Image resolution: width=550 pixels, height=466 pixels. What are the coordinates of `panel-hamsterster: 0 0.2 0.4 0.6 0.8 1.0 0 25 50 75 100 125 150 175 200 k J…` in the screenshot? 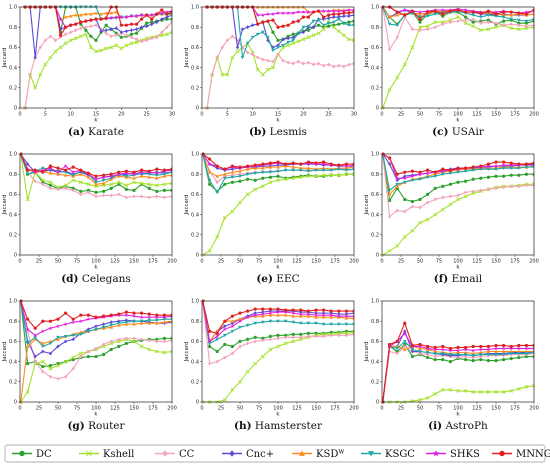 It's located at (271, 365).